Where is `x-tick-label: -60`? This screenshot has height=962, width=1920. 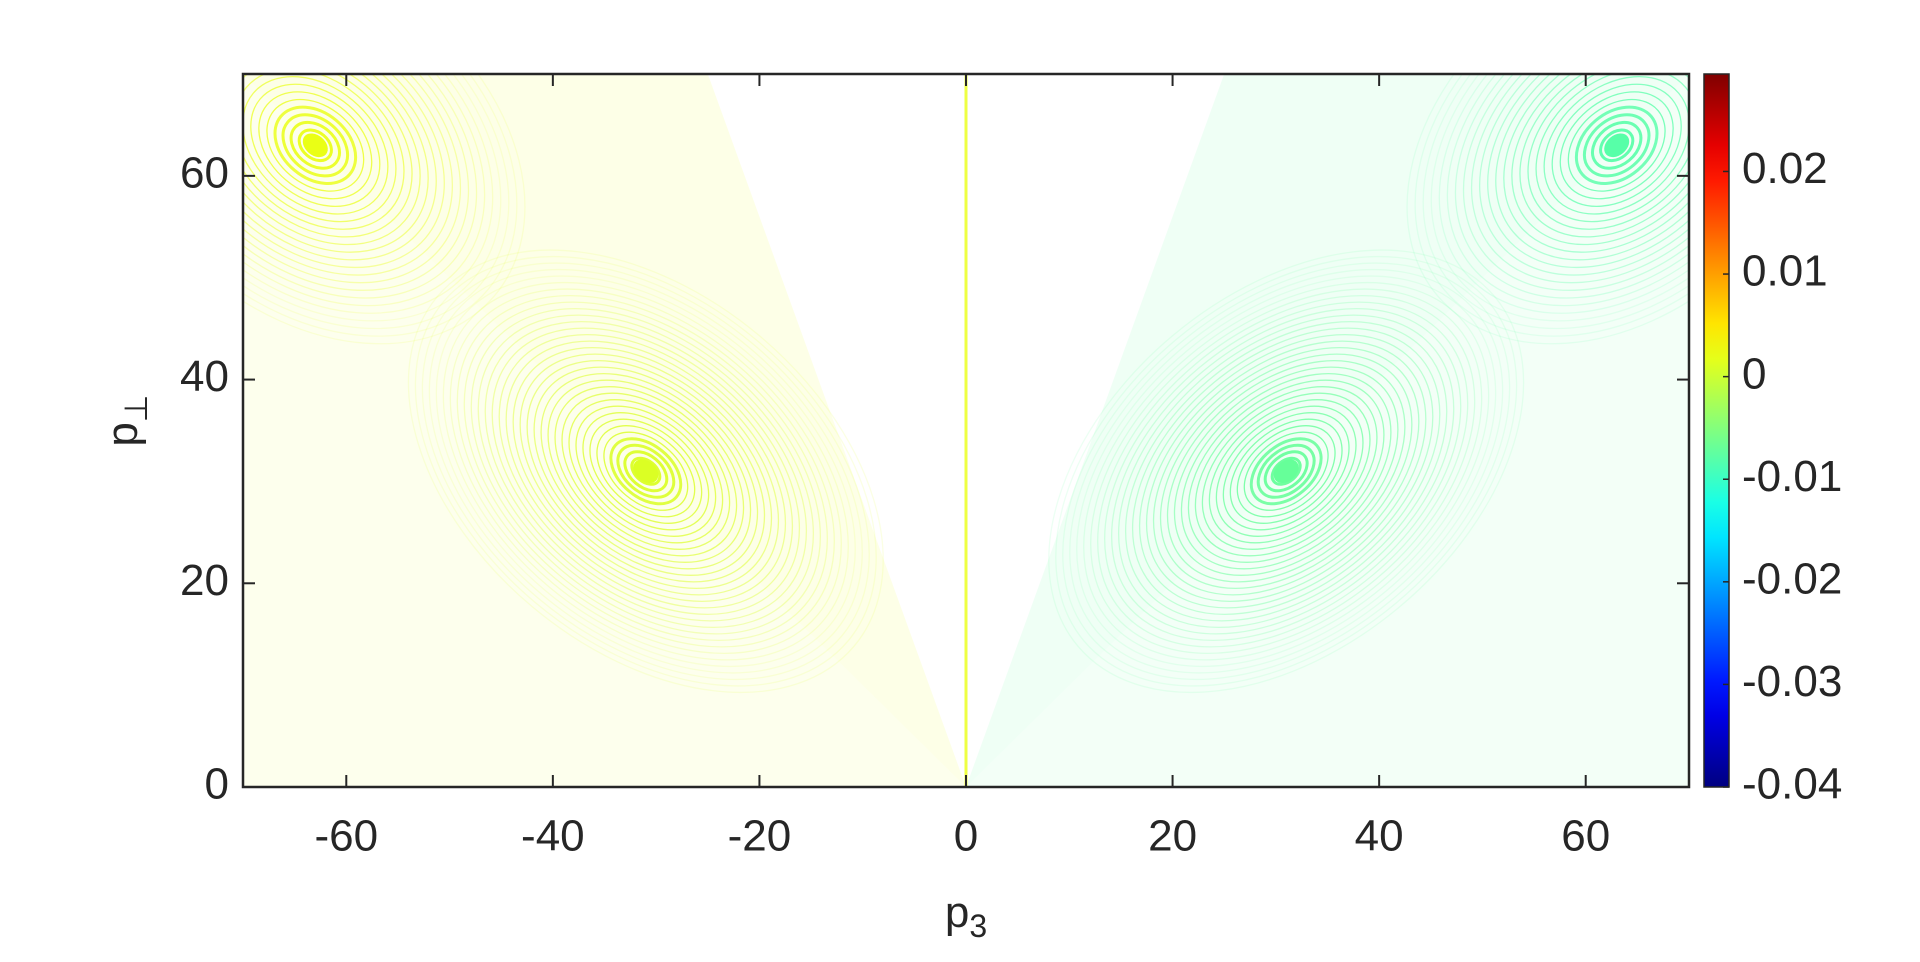
x-tick-label: -60 is located at coordinates (346, 836).